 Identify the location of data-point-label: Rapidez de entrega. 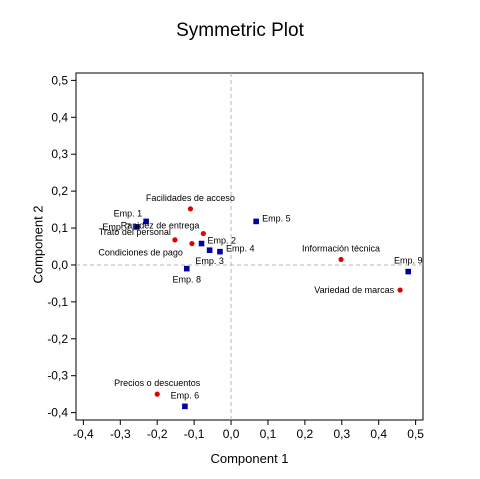
(160, 226).